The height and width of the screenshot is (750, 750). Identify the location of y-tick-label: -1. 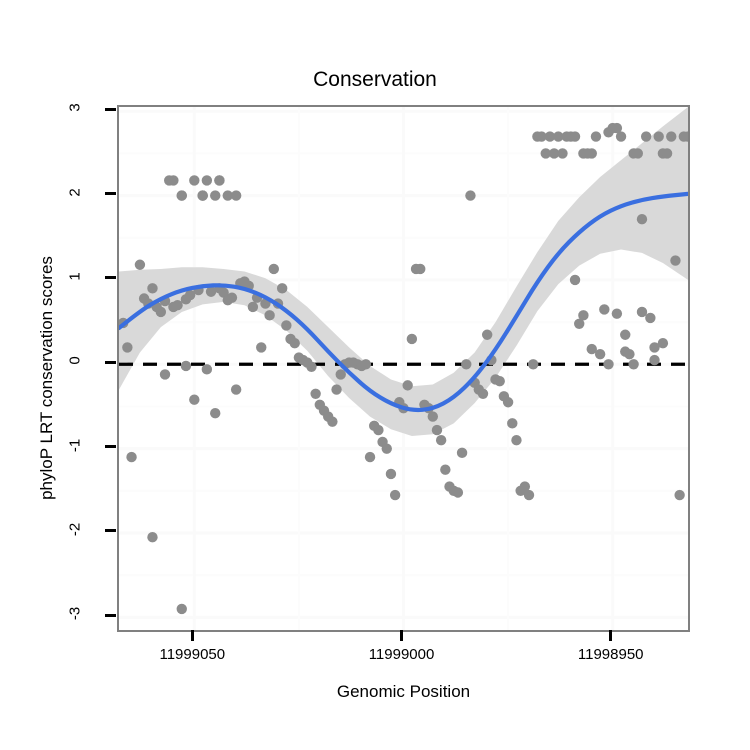
(75, 445).